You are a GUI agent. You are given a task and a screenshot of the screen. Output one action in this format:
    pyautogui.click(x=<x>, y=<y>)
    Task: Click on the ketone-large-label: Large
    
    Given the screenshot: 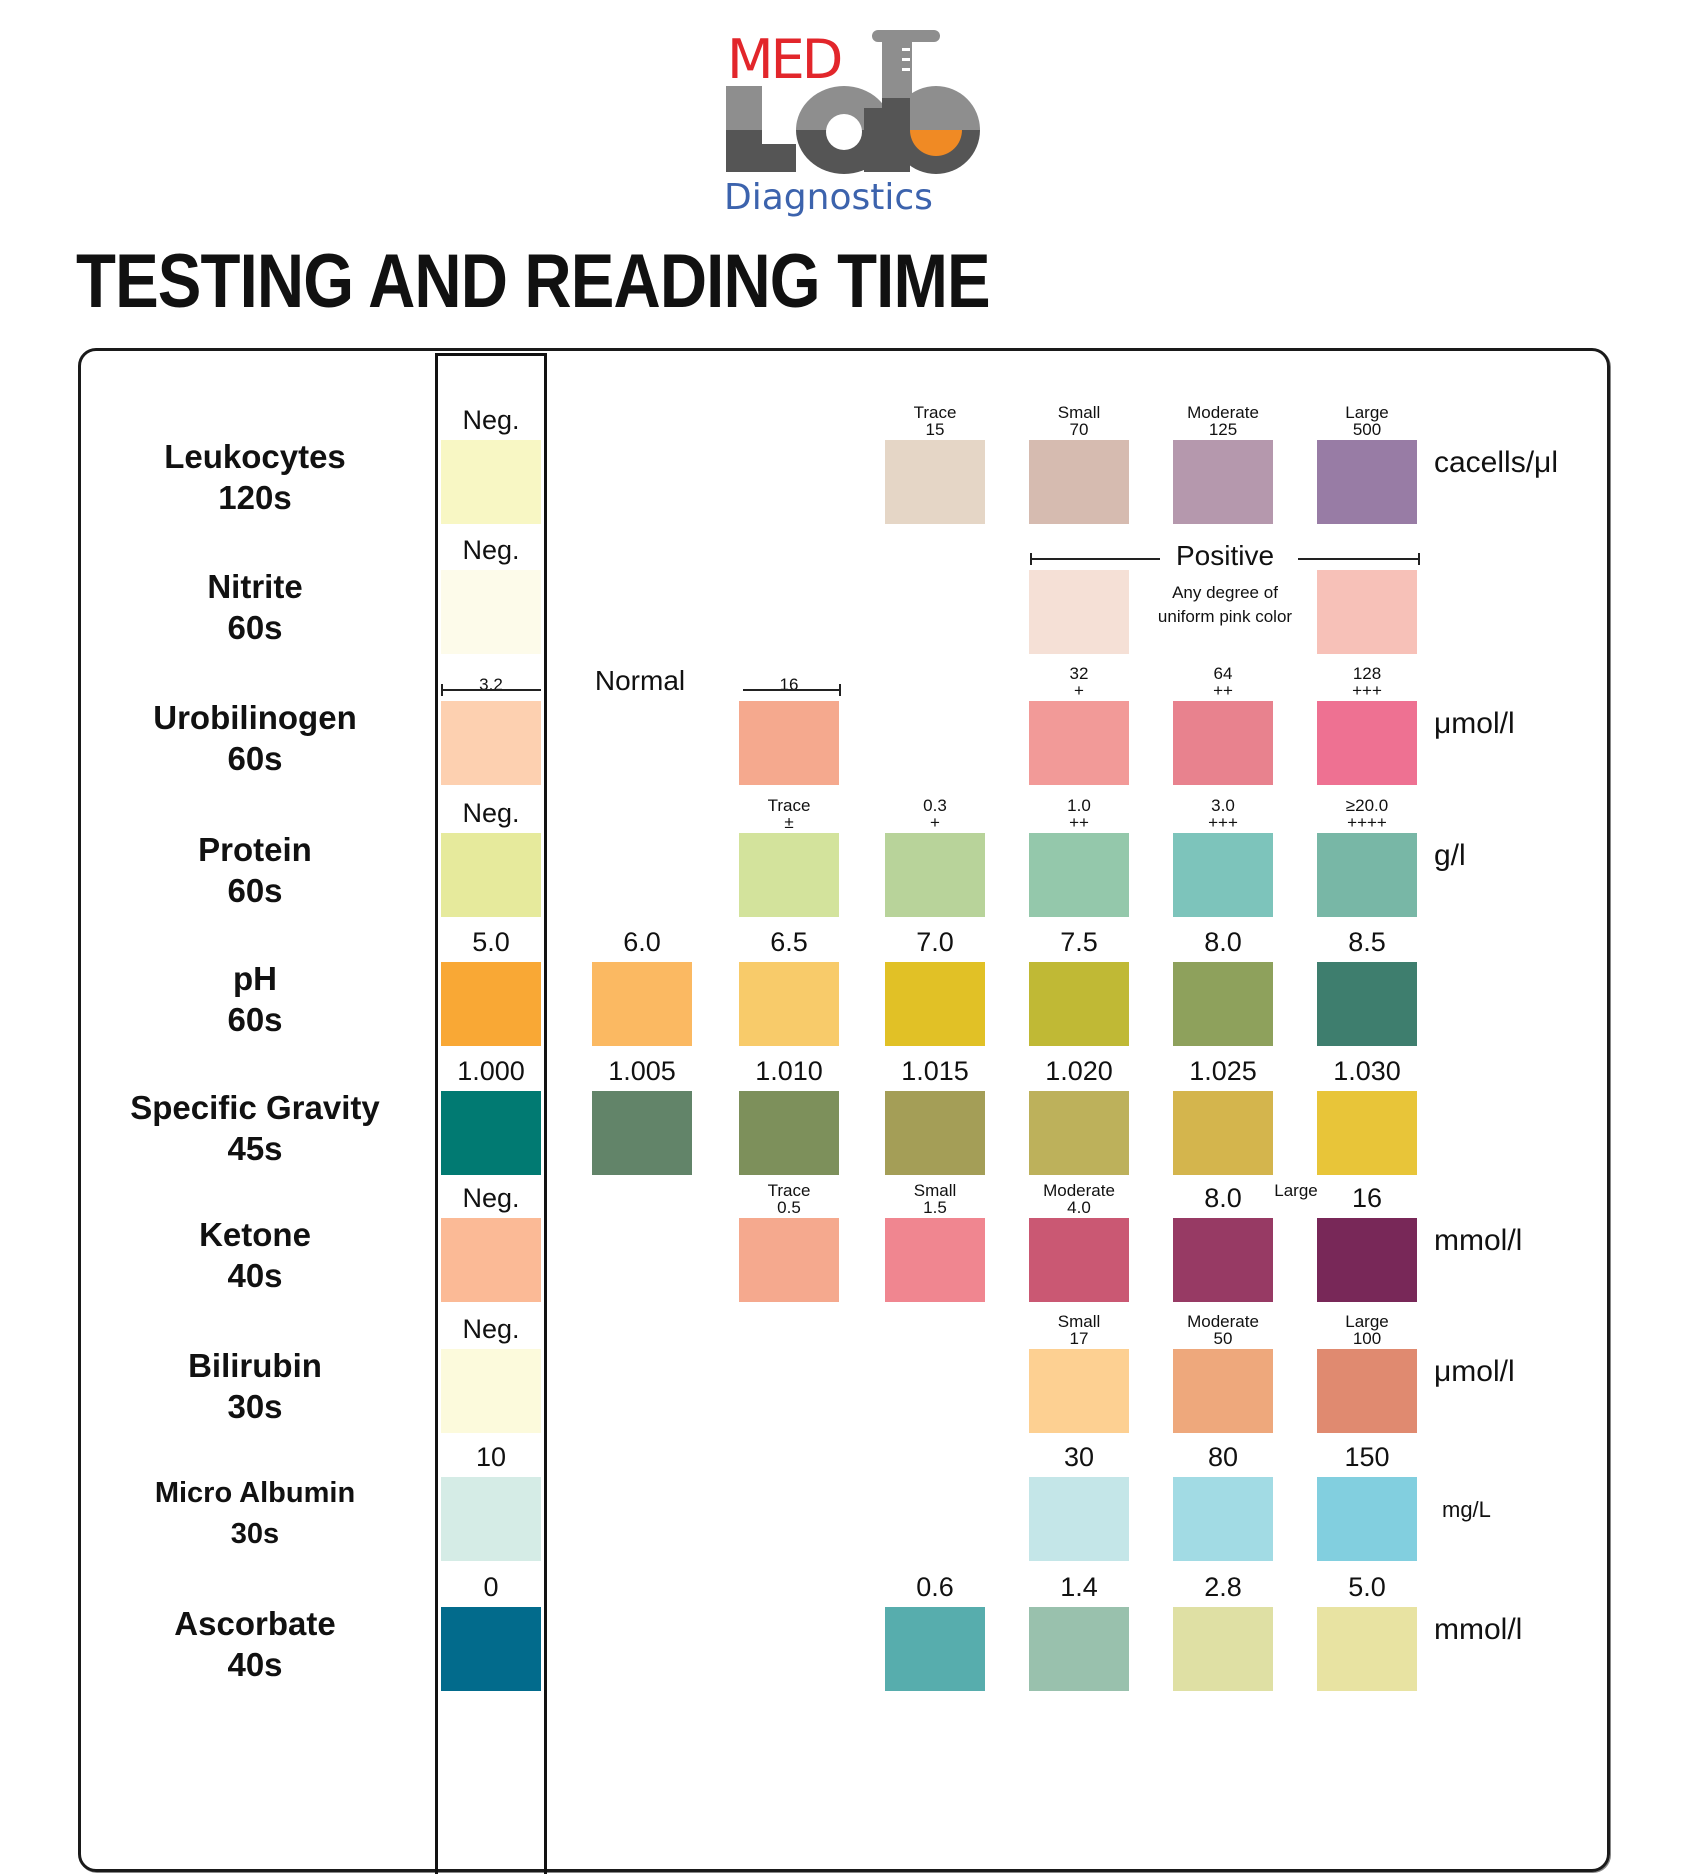 What is the action you would take?
    pyautogui.click(x=1296, y=1190)
    